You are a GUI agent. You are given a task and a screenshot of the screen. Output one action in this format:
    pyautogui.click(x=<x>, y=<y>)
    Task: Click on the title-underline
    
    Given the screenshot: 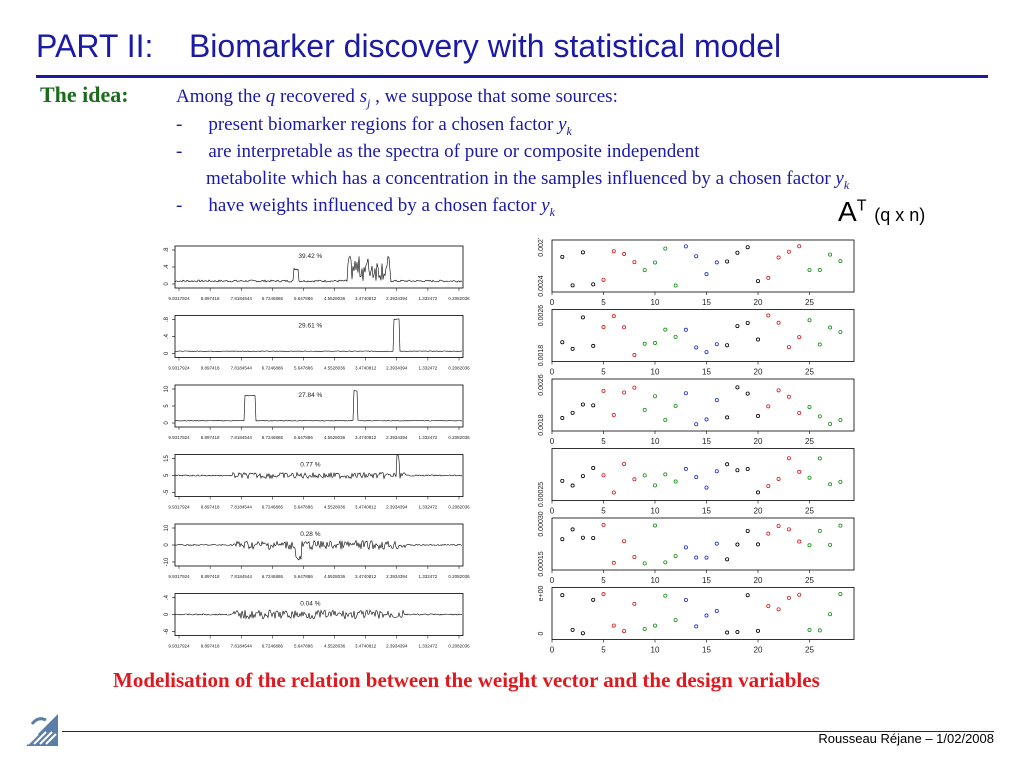 What is the action you would take?
    pyautogui.click(x=512, y=76)
    